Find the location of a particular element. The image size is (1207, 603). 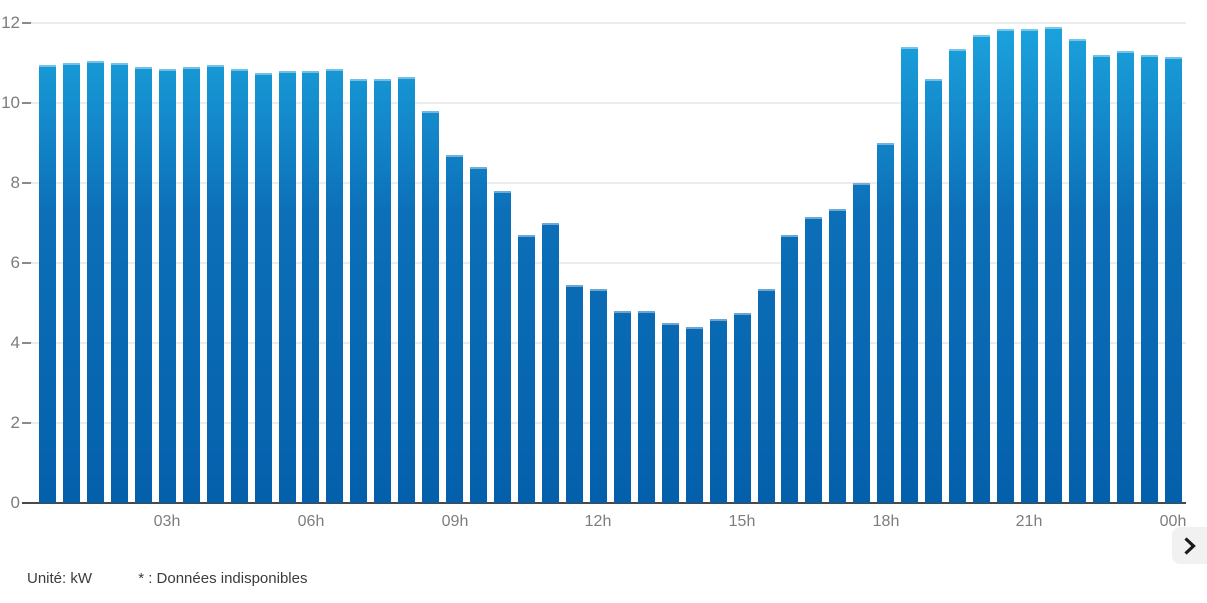

y-tick-label: 10 is located at coordinates (10, 102).